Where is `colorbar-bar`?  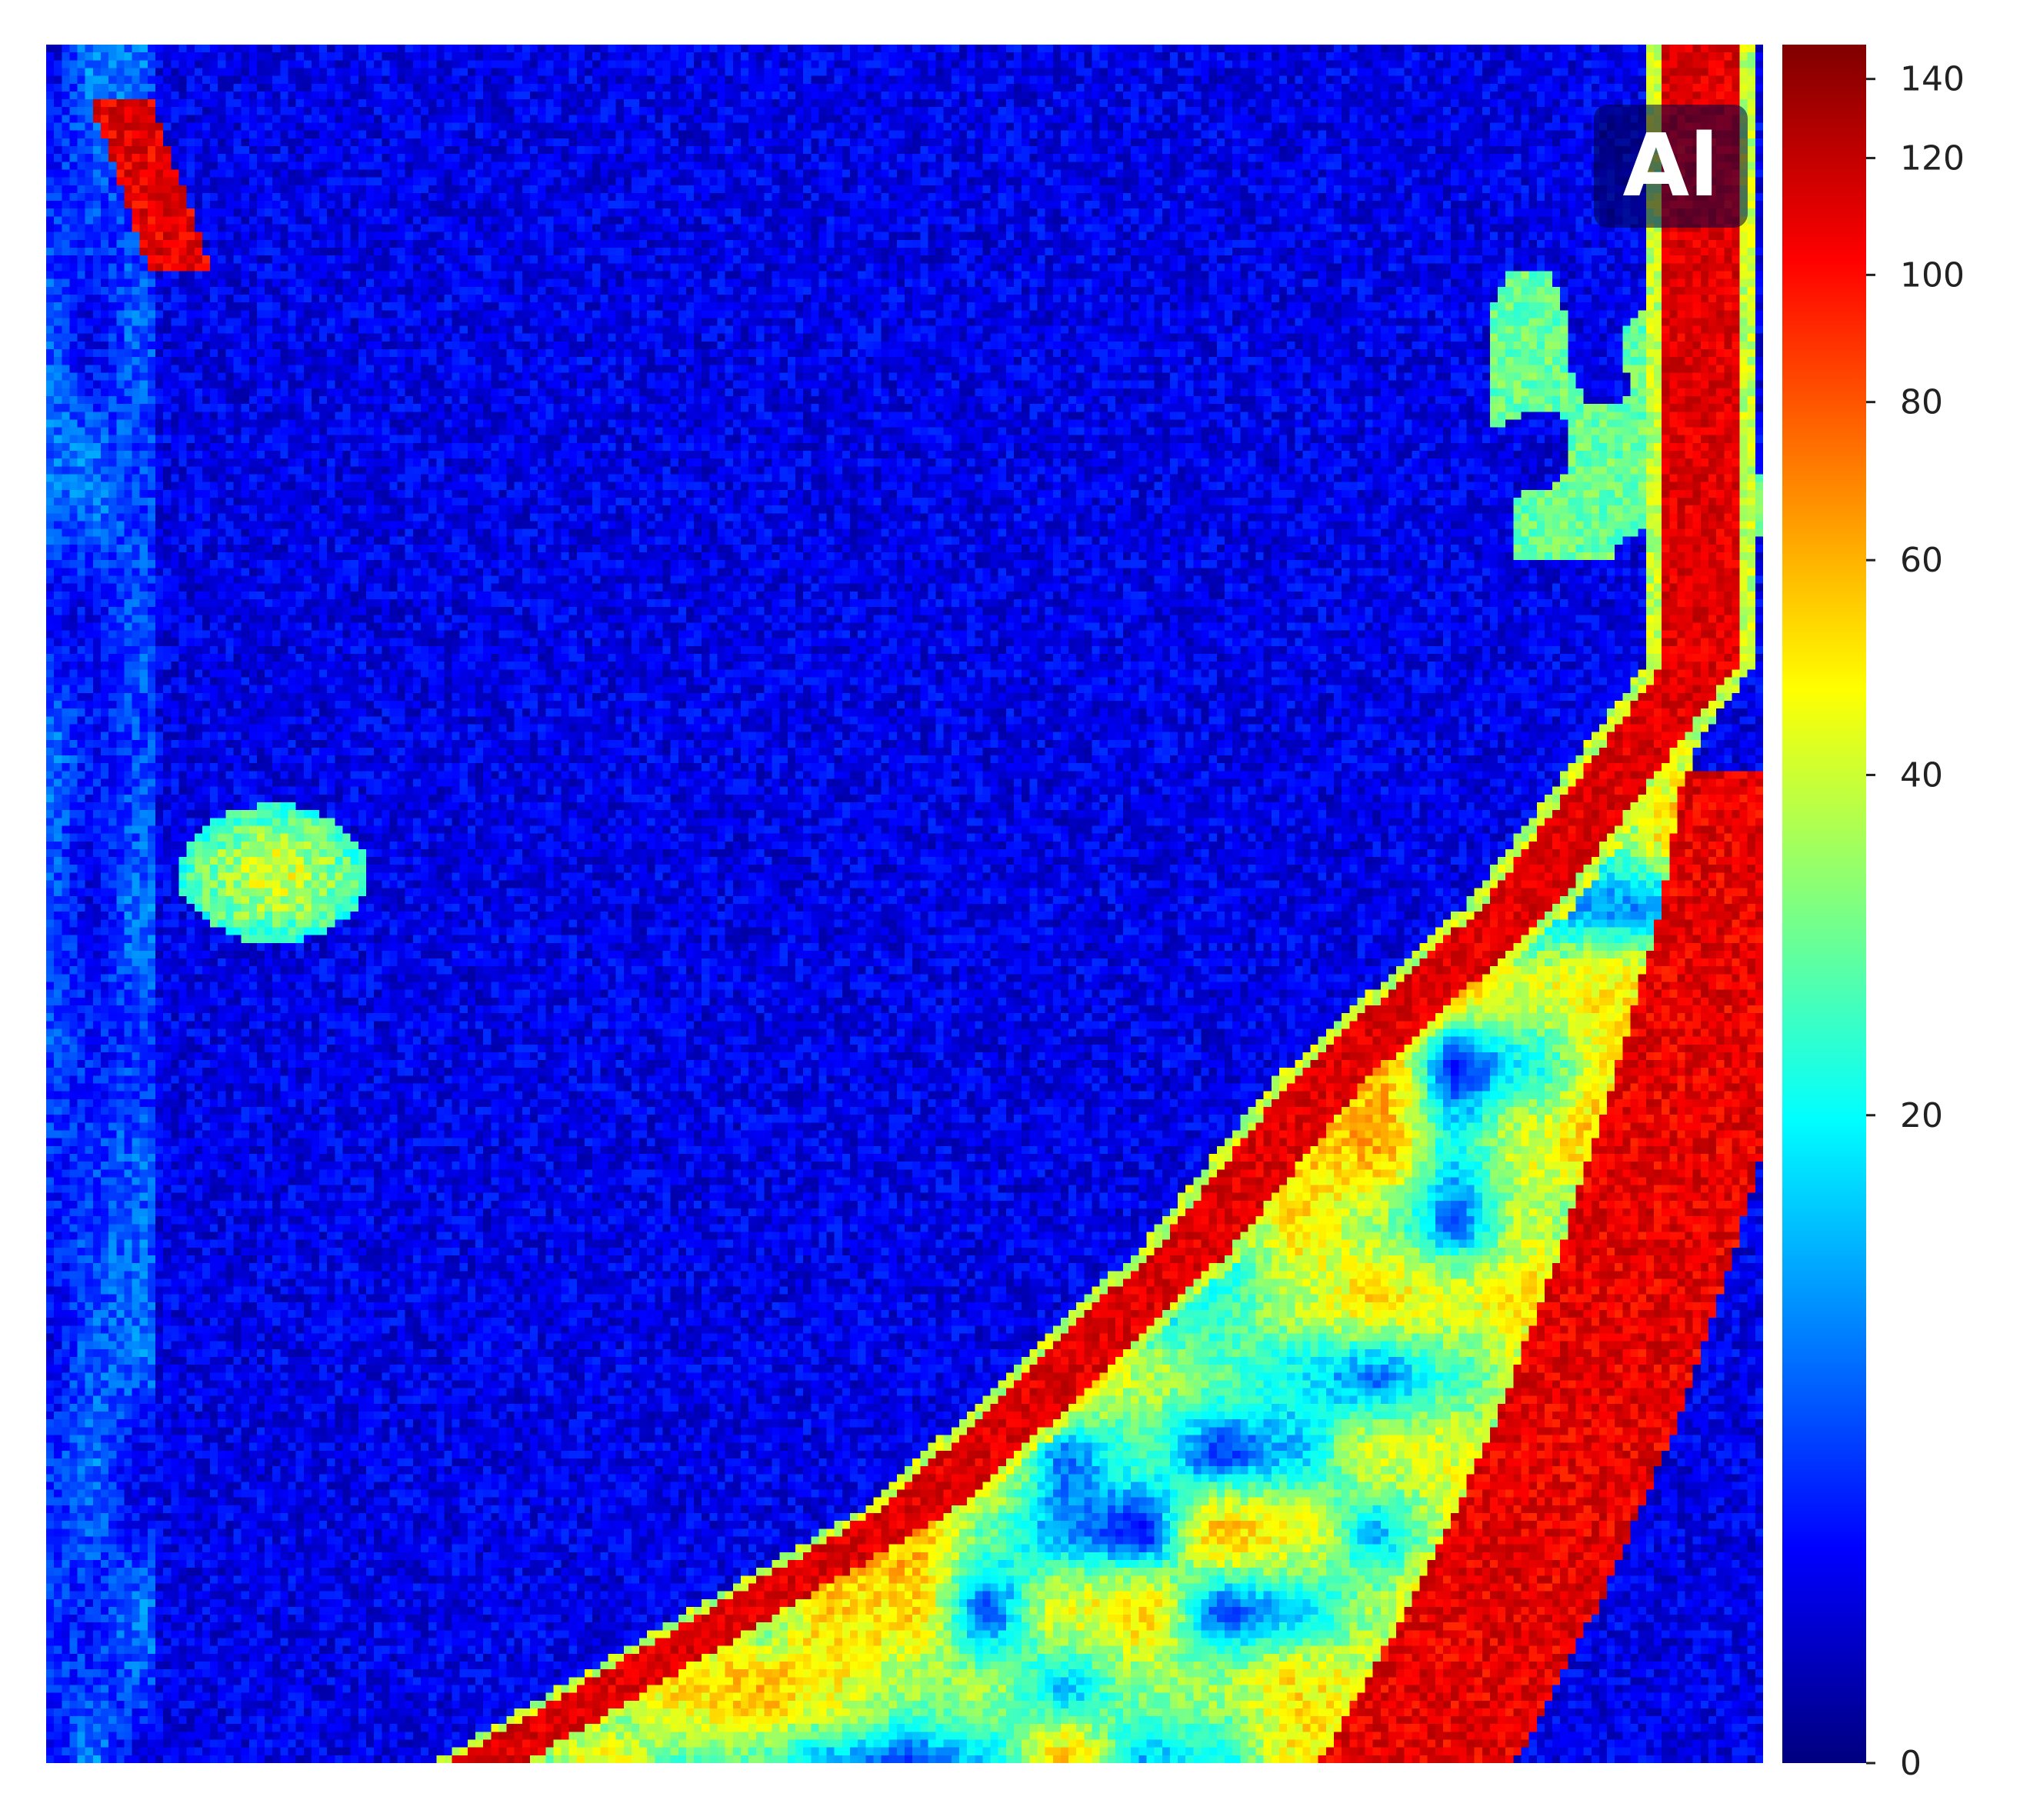
colorbar-bar is located at coordinates (1824, 904).